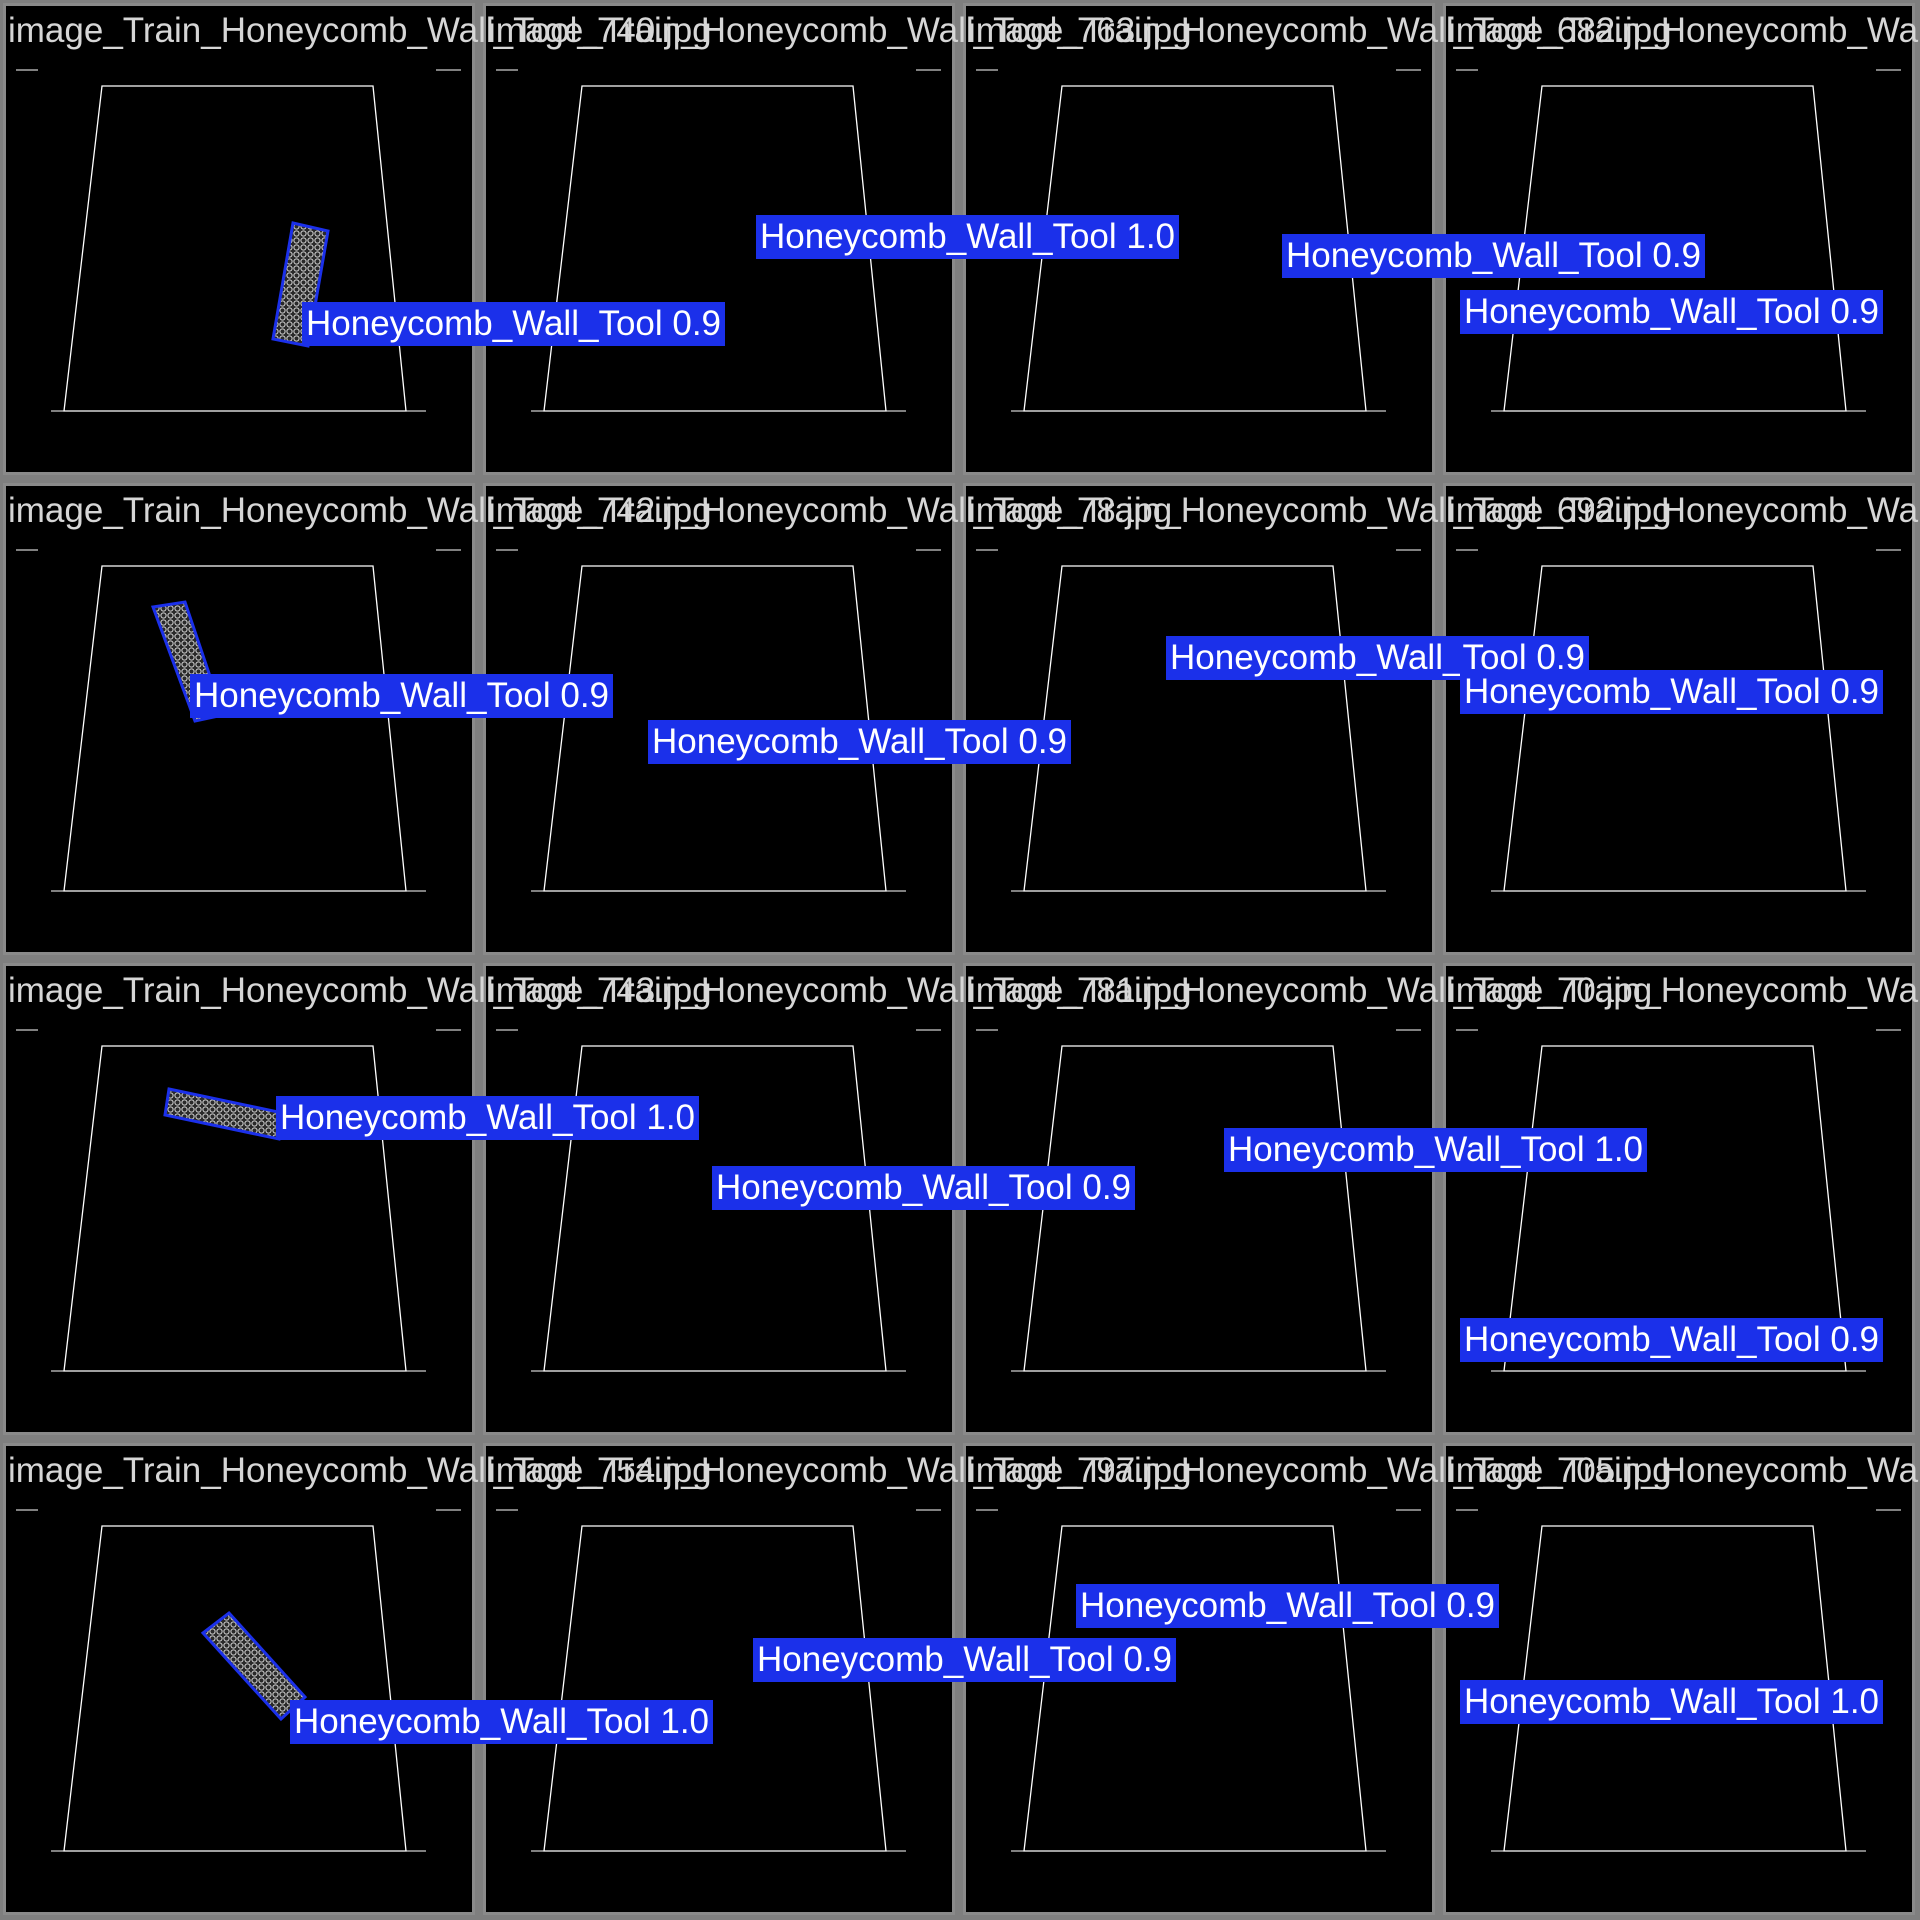  I want to click on prediction-tile: image_Train_Honeycomb_Wall_Tool_740.jpg, so click(357, 239).